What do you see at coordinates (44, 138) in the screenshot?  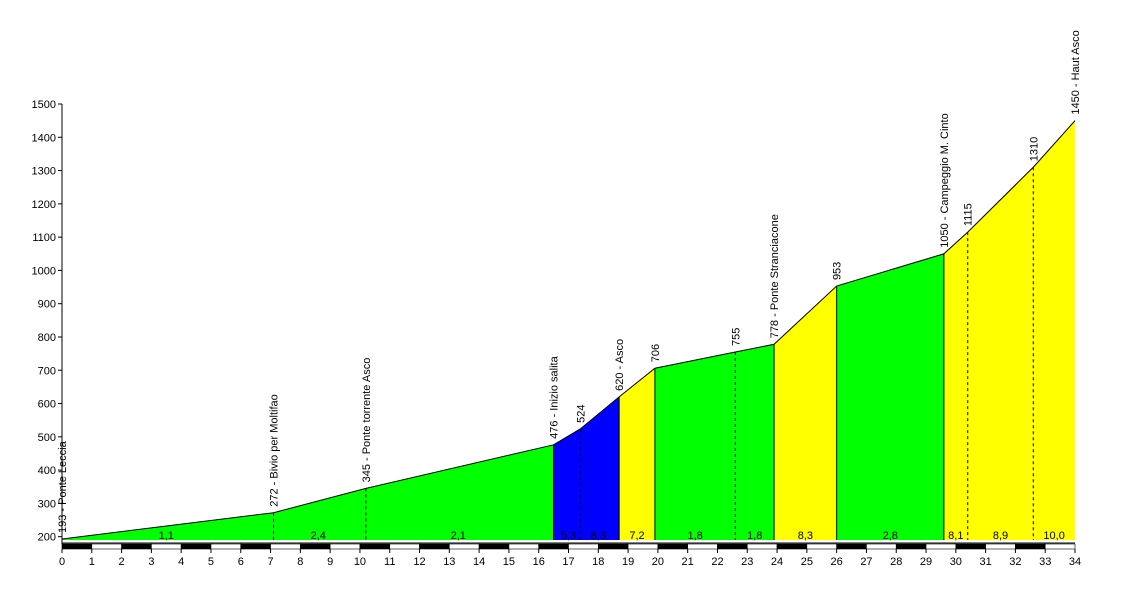 I see `y-tick-label: 1400` at bounding box center [44, 138].